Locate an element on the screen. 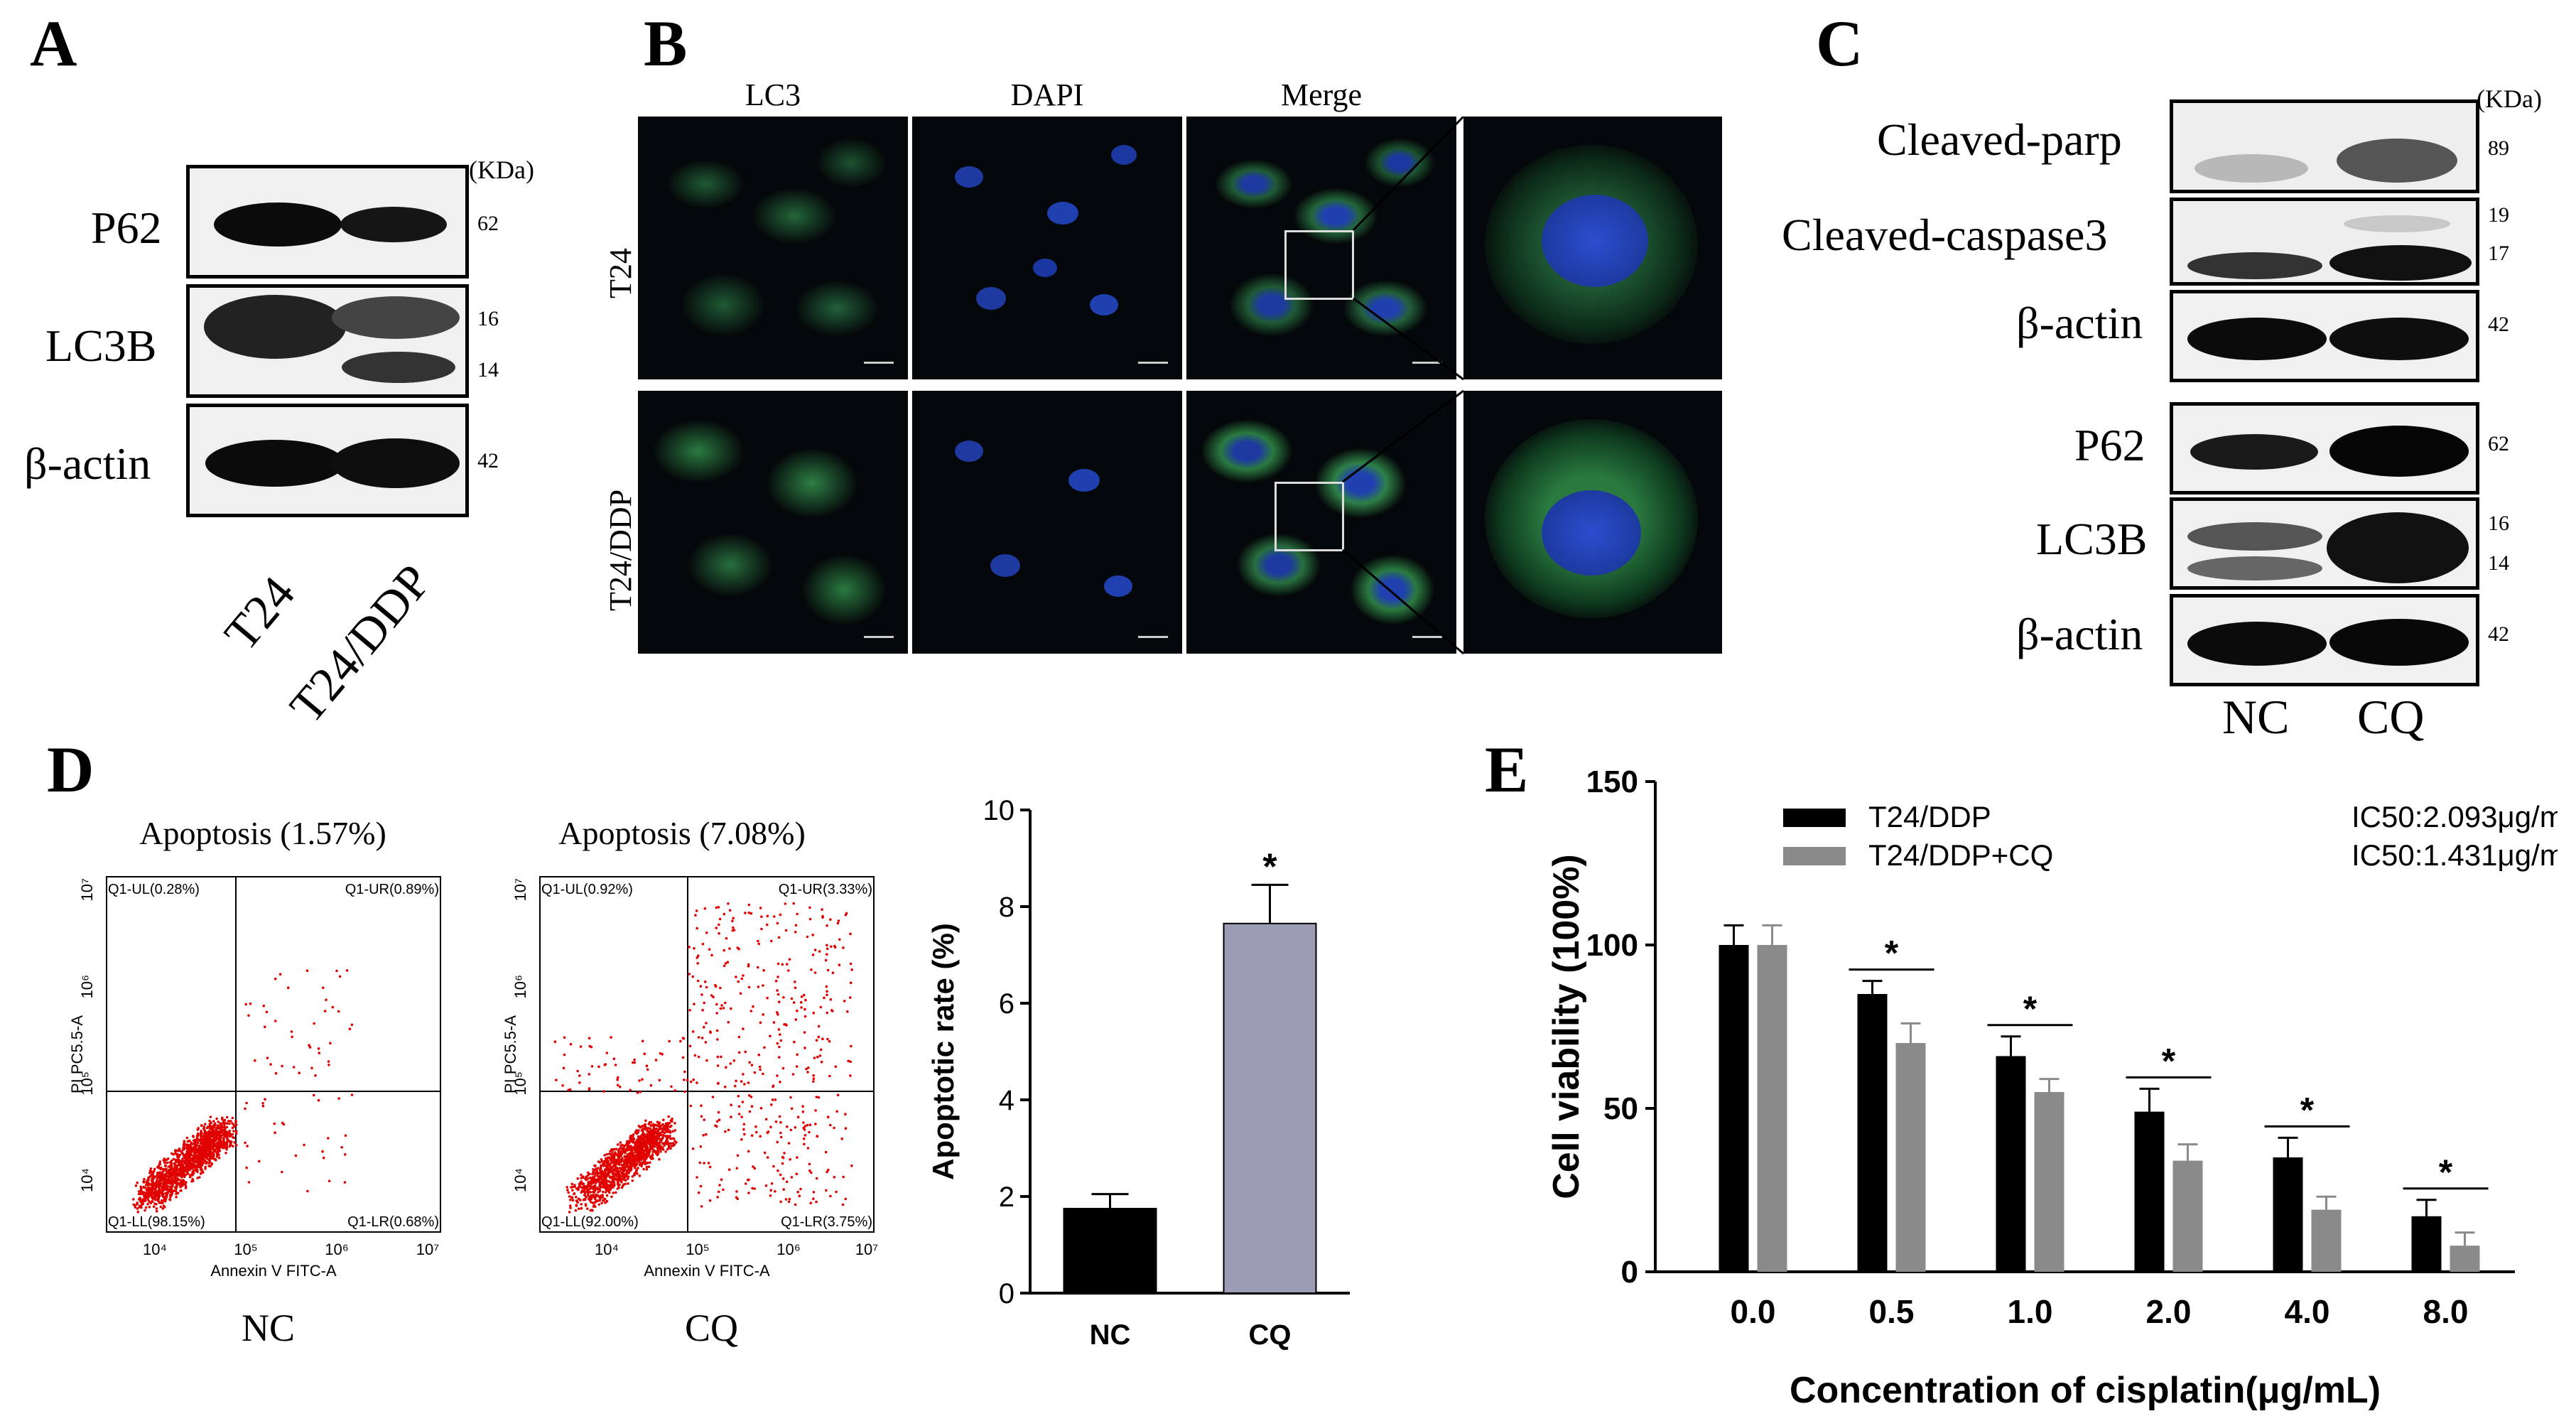 The width and height of the screenshot is (2576, 1421). x-axis-label: Concentration of cisplatin(μg/mL) is located at coordinates (2085, 1390).